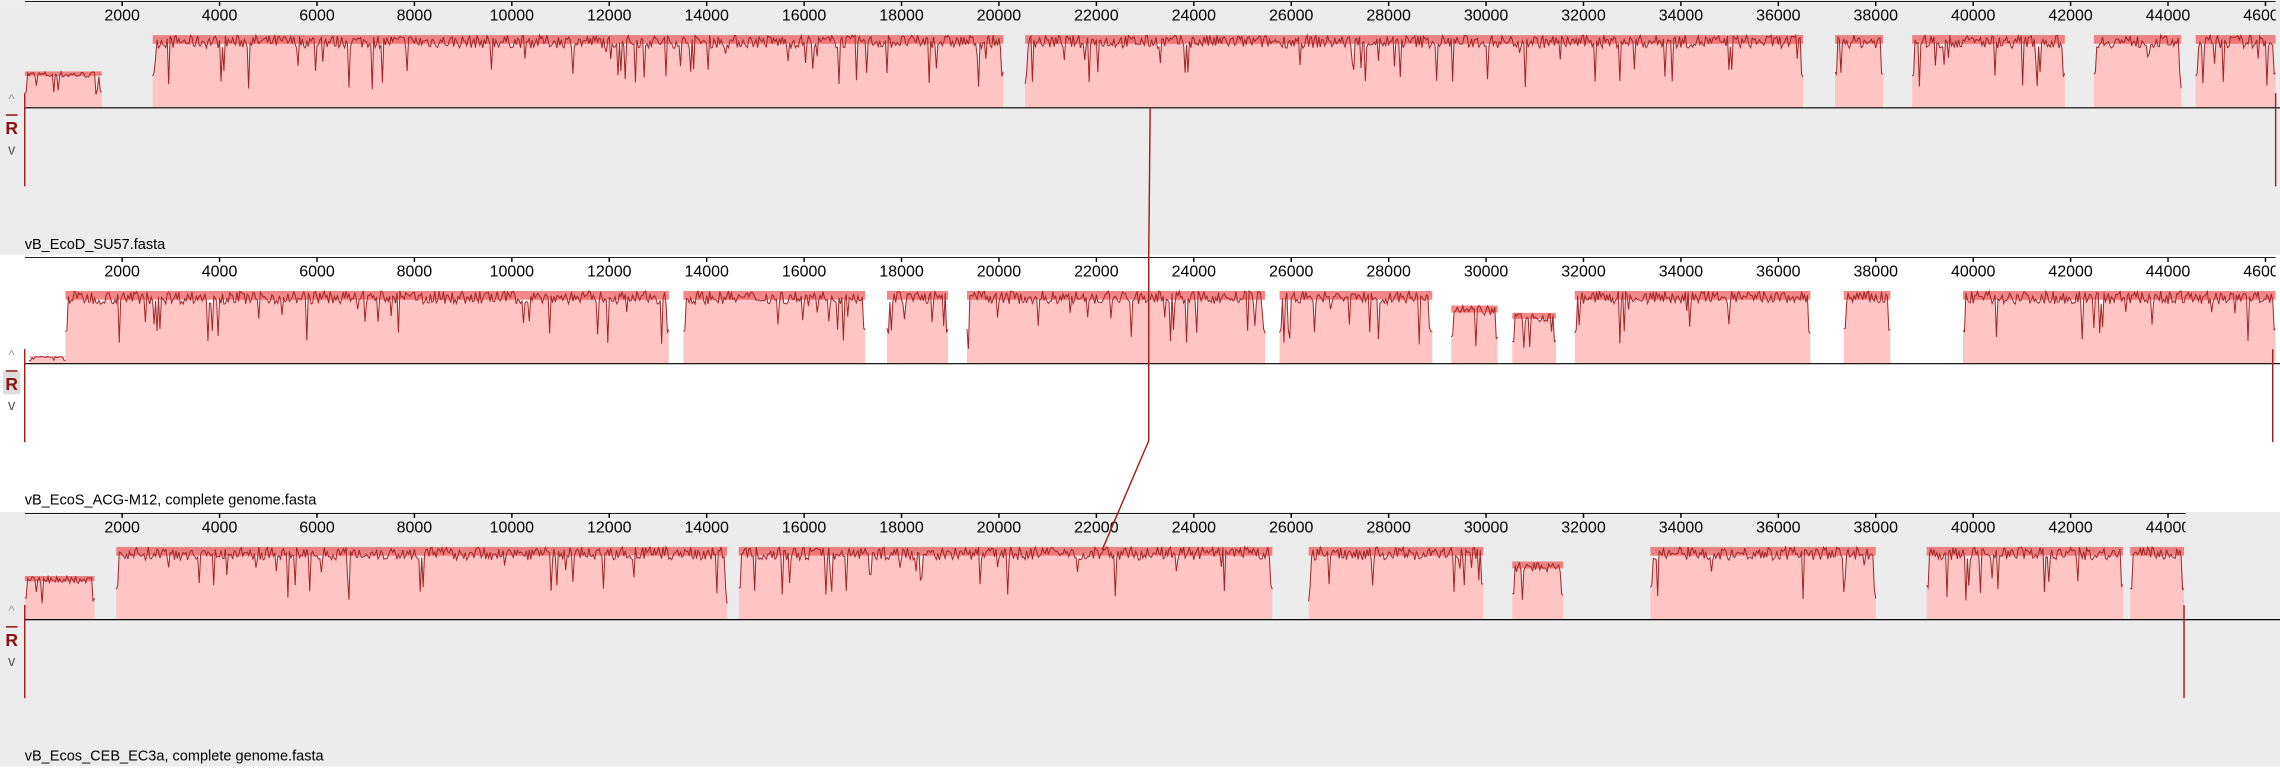 Image resolution: width=2280 pixels, height=771 pixels. I want to click on ruler-tick-label: 12000, so click(609, 271).